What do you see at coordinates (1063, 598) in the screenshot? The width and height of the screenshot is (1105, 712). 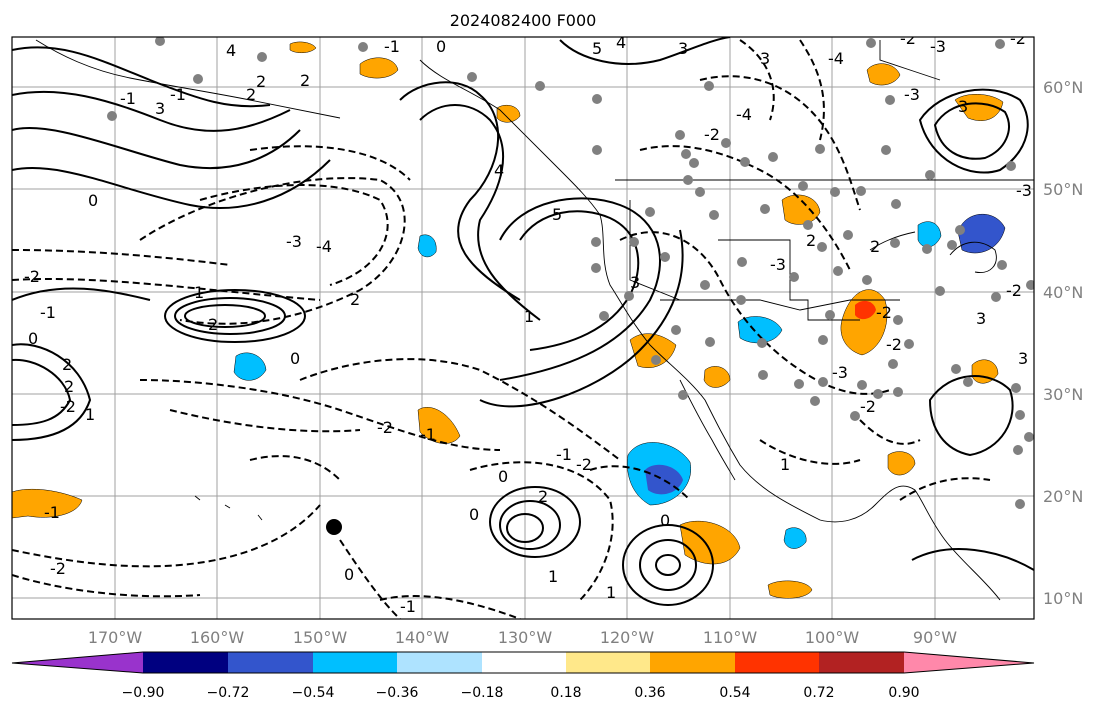 I see `lat-tick-label: 10°N` at bounding box center [1063, 598].